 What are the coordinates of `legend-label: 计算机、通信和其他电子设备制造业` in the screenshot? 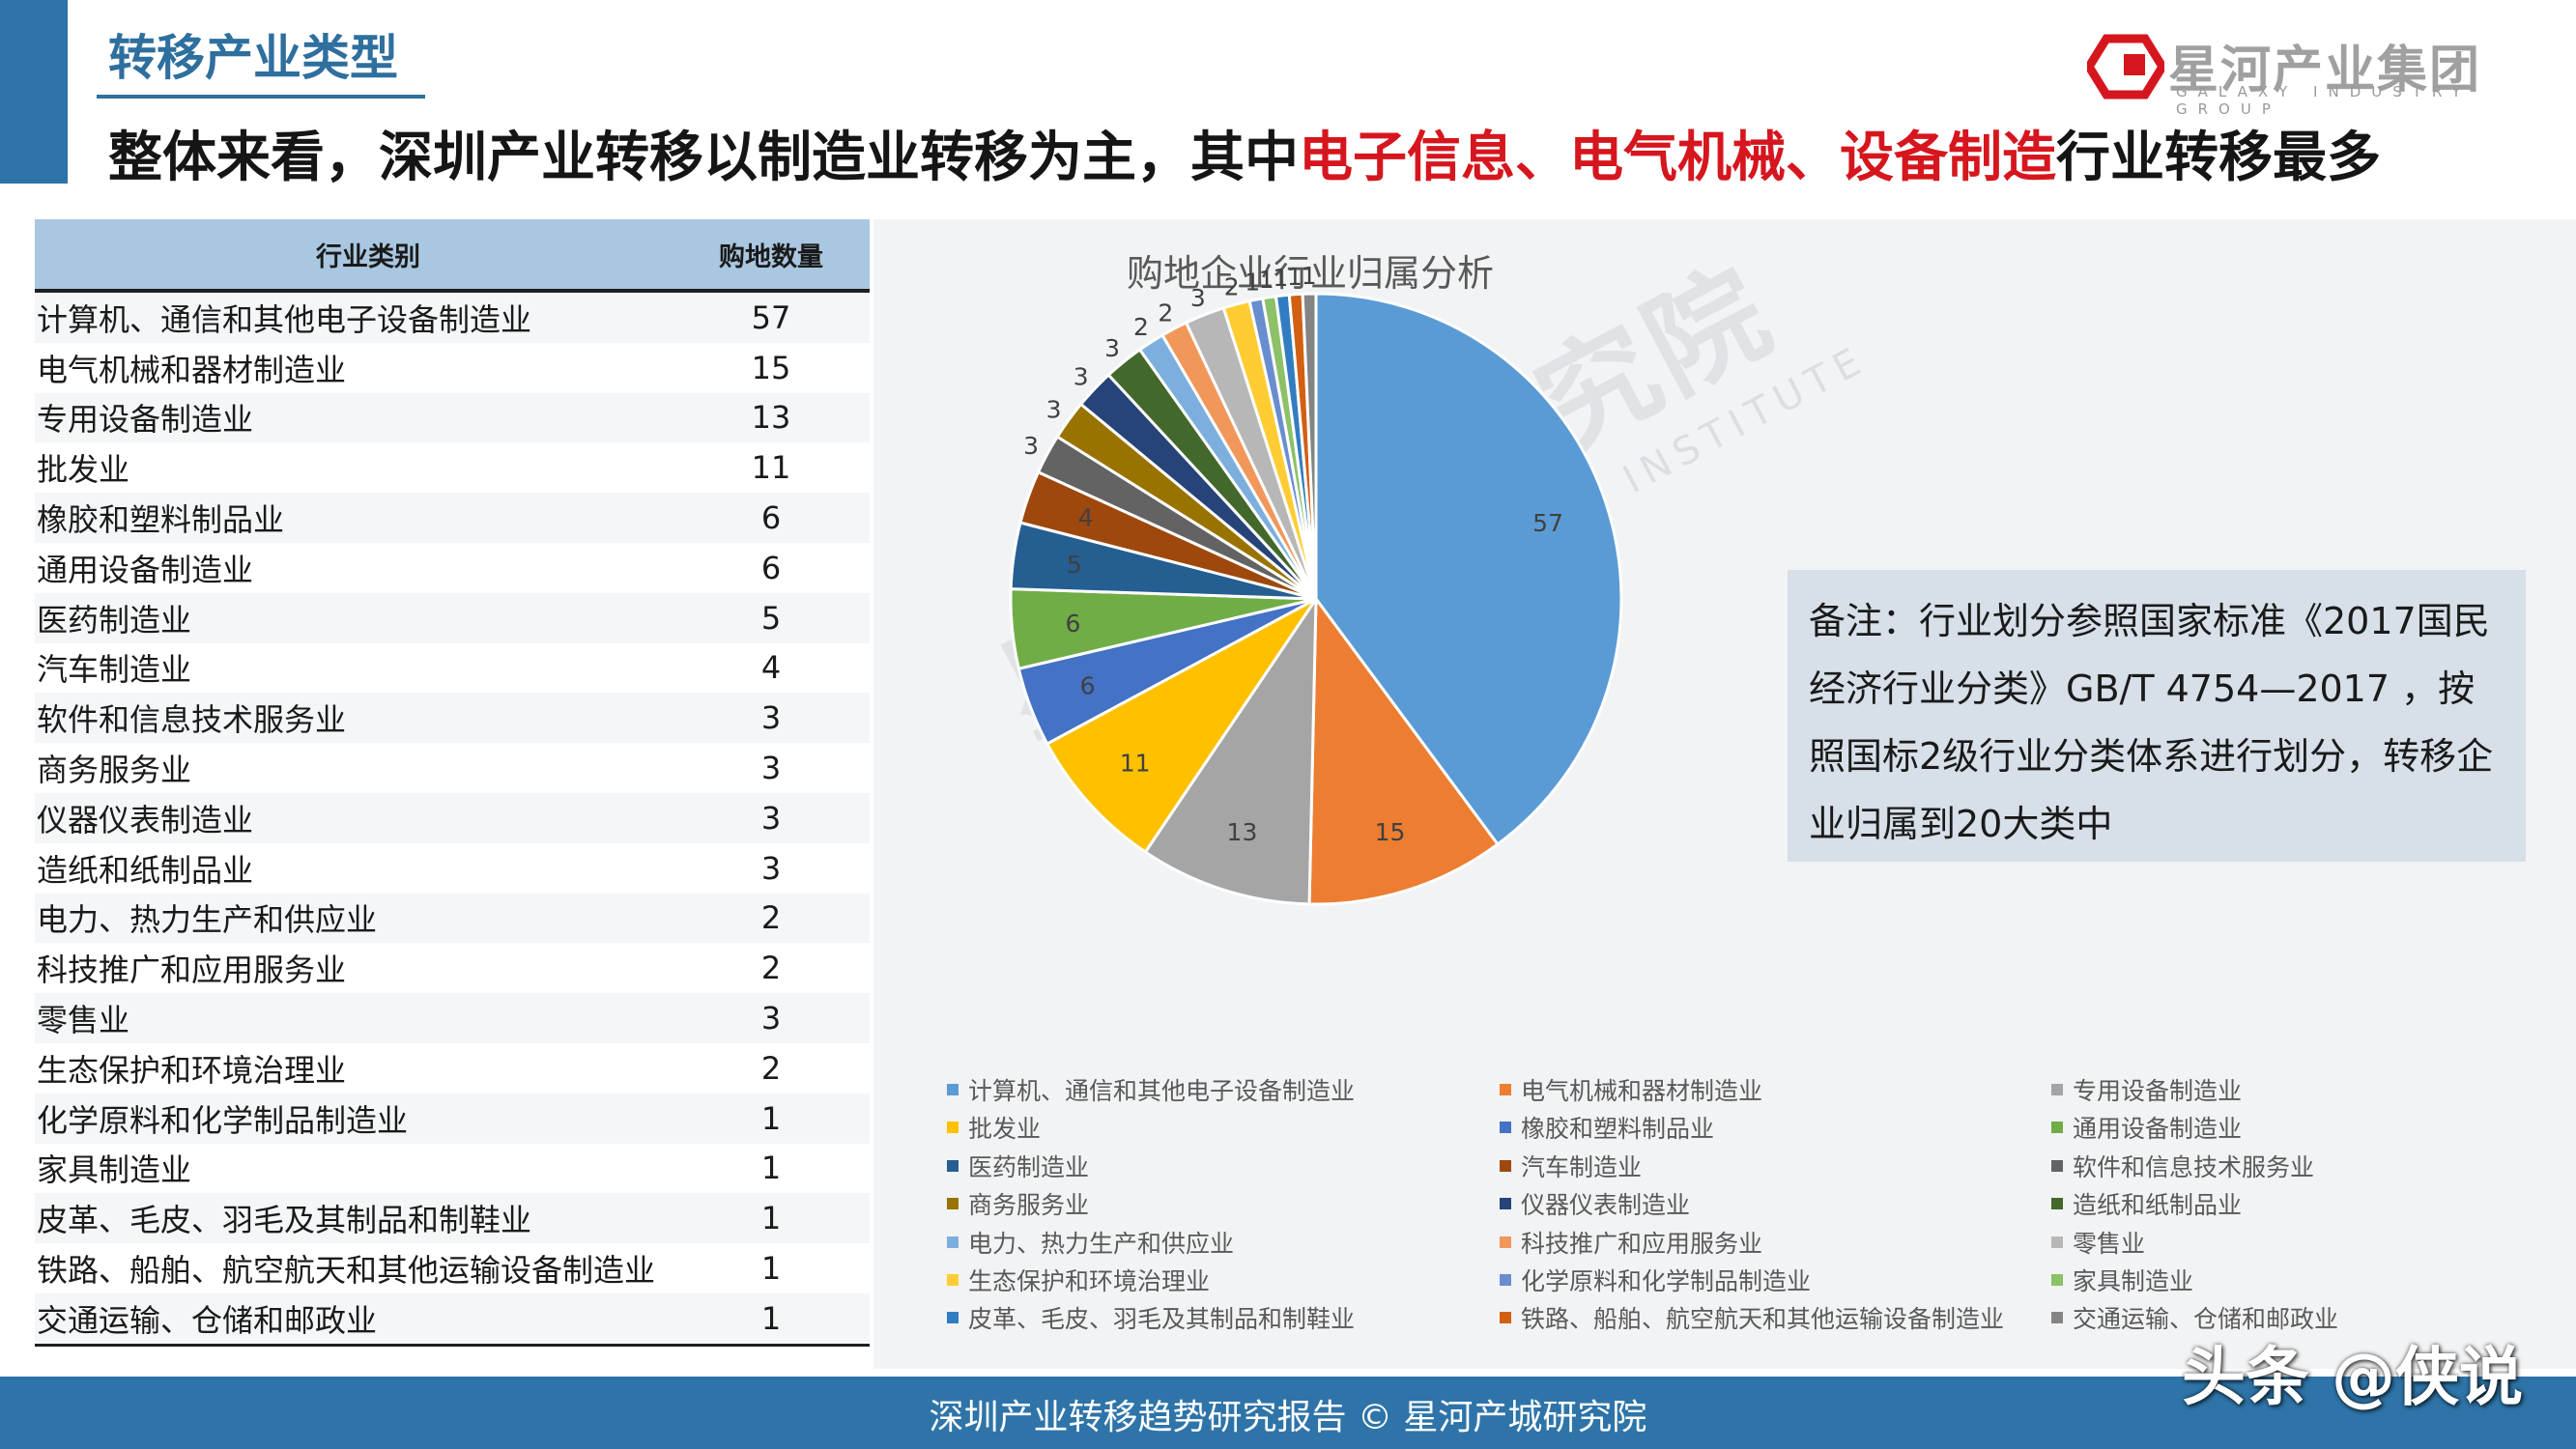 It's located at (1162, 1091).